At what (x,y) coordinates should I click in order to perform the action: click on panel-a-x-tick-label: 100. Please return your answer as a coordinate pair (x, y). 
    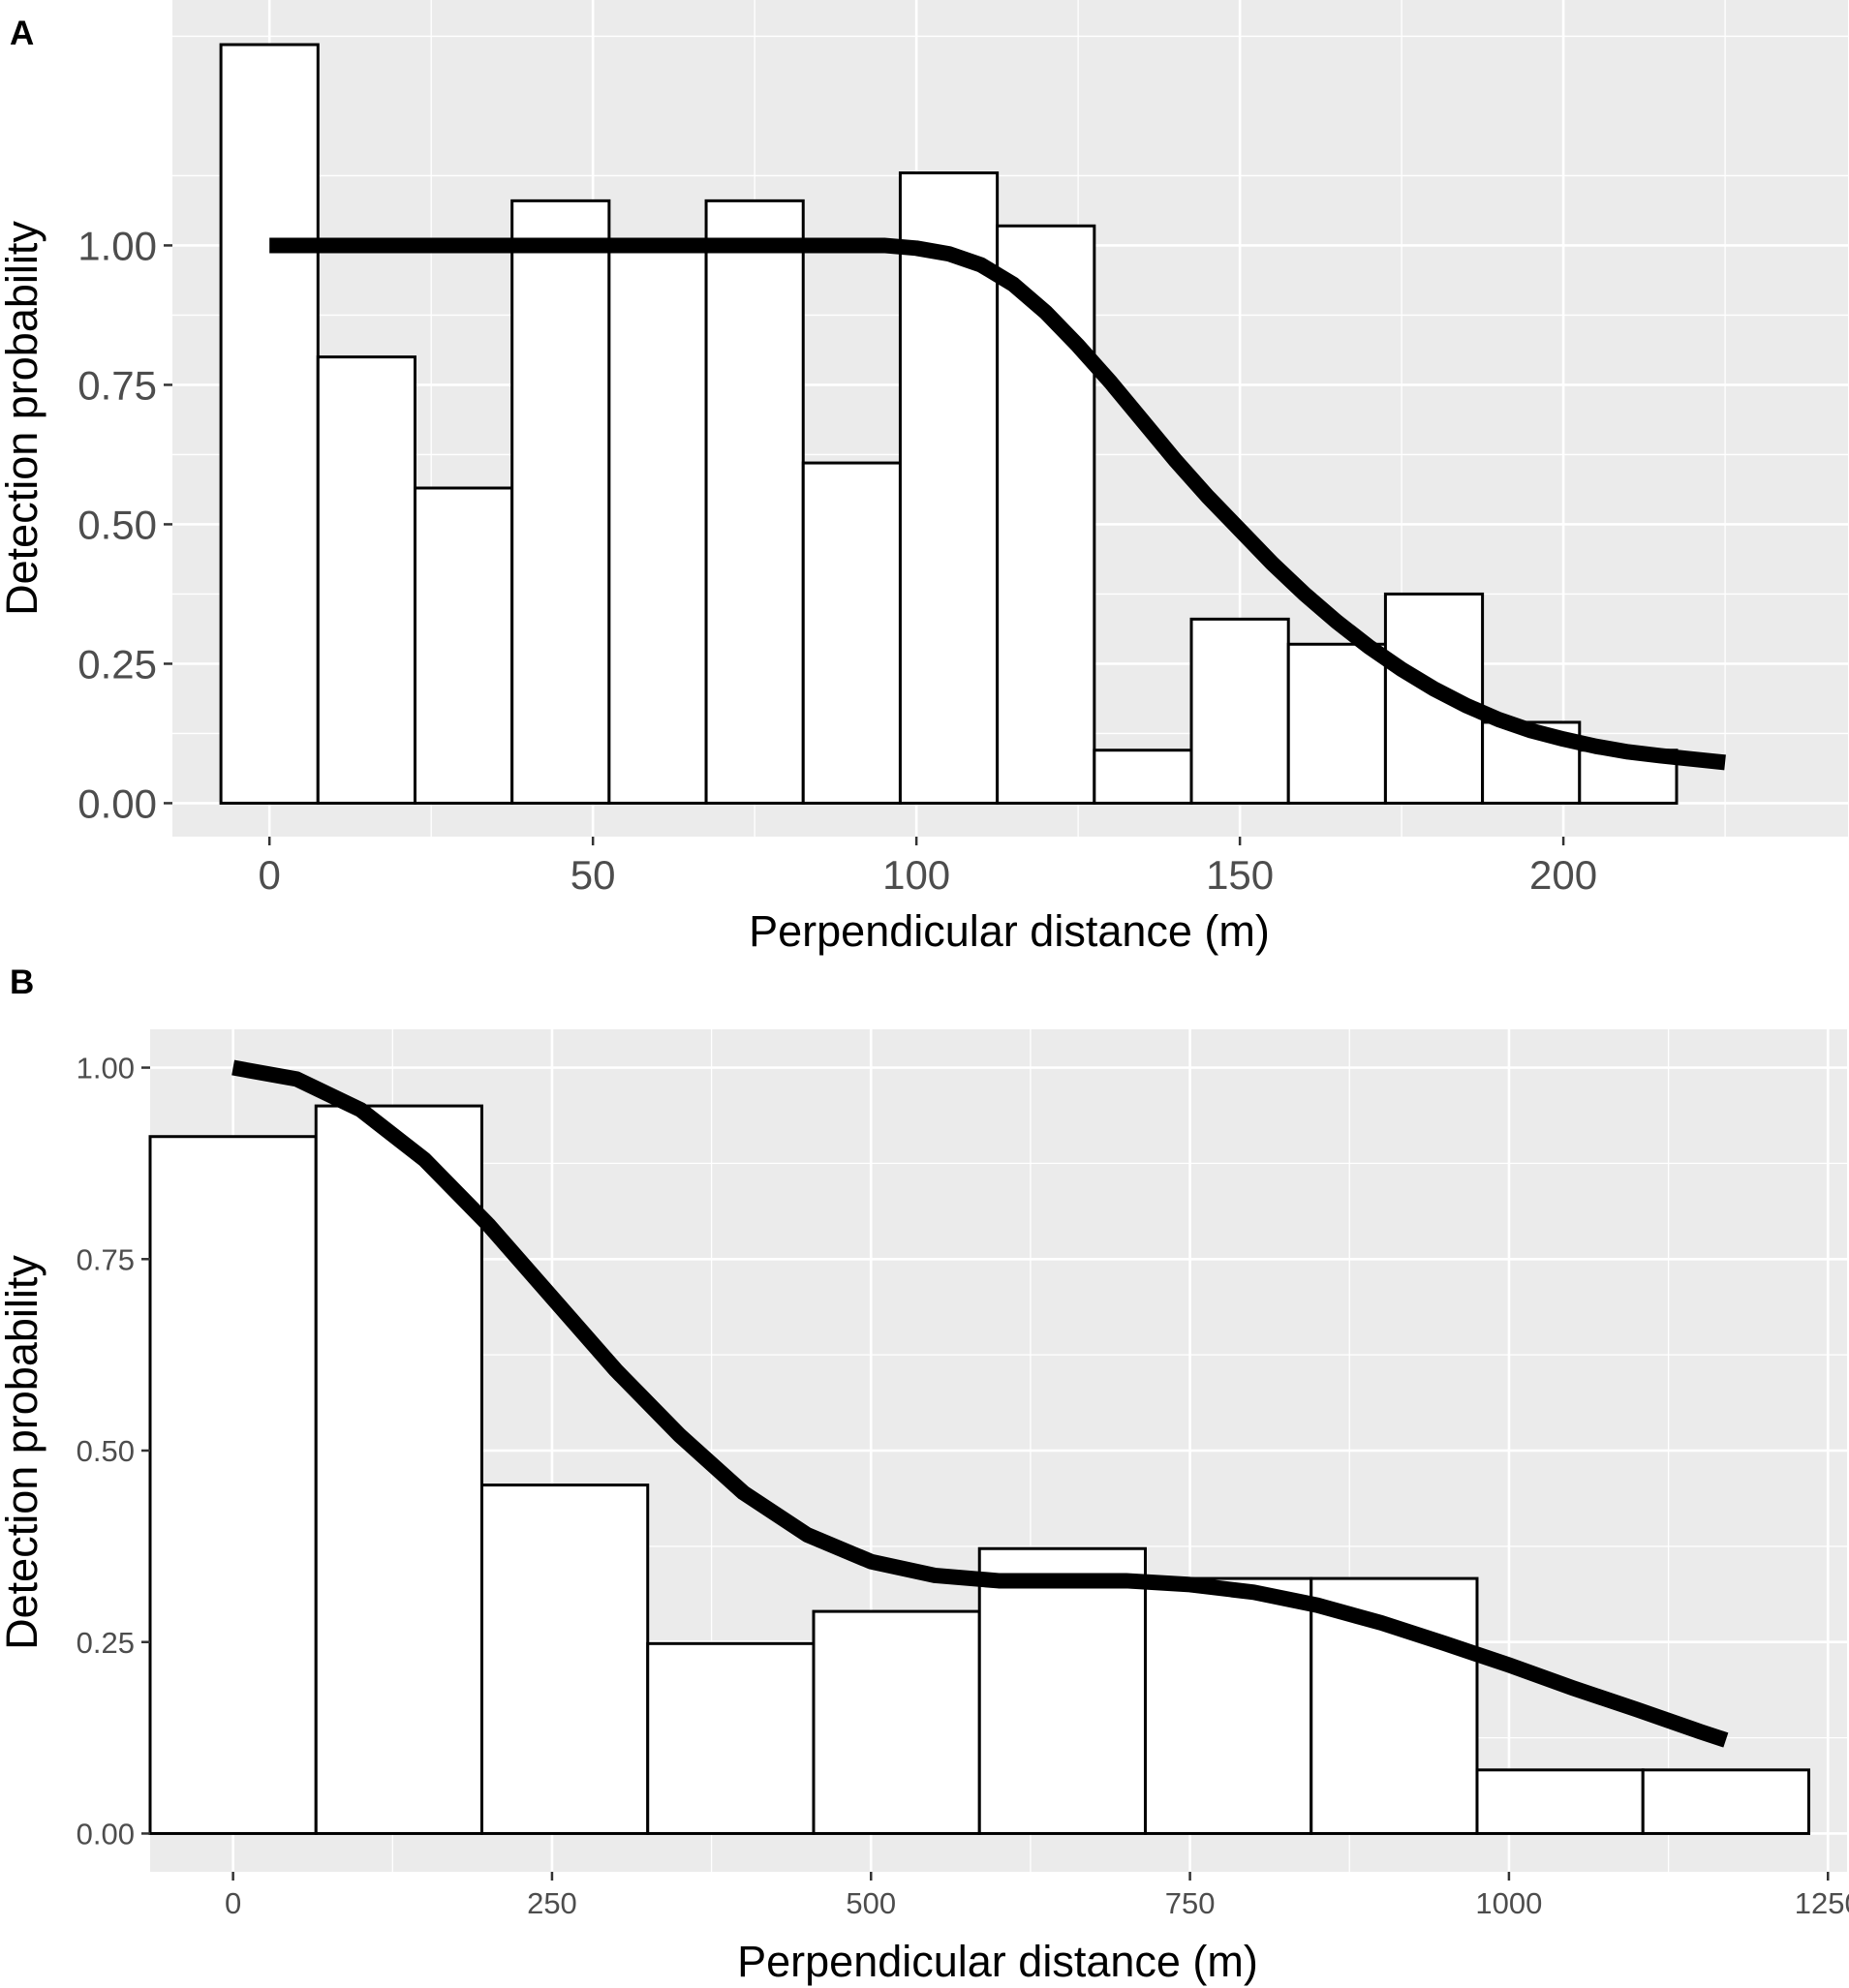
    Looking at the image, I should click on (916, 875).